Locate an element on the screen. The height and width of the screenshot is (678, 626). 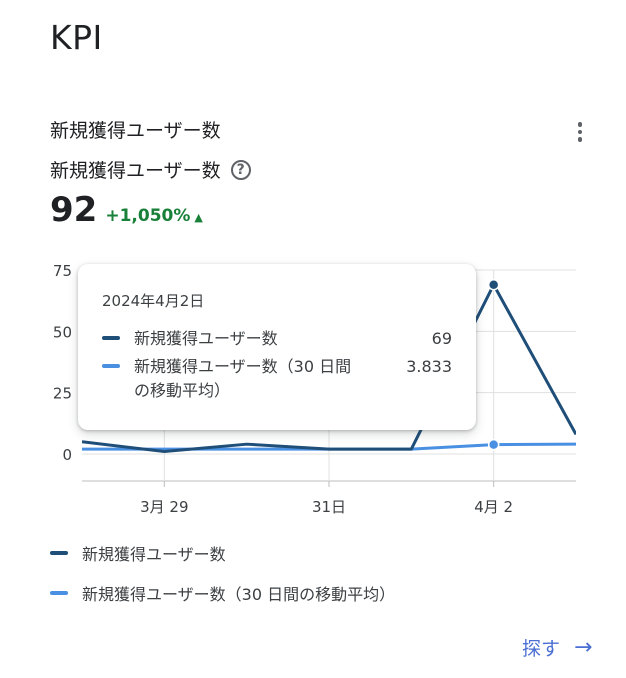
help-circle-icon: ? is located at coordinates (240, 169).